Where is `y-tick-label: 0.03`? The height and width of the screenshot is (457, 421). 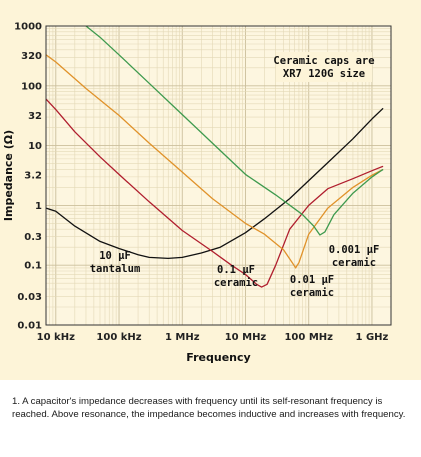
y-tick-label: 0.03 is located at coordinates (29, 297).